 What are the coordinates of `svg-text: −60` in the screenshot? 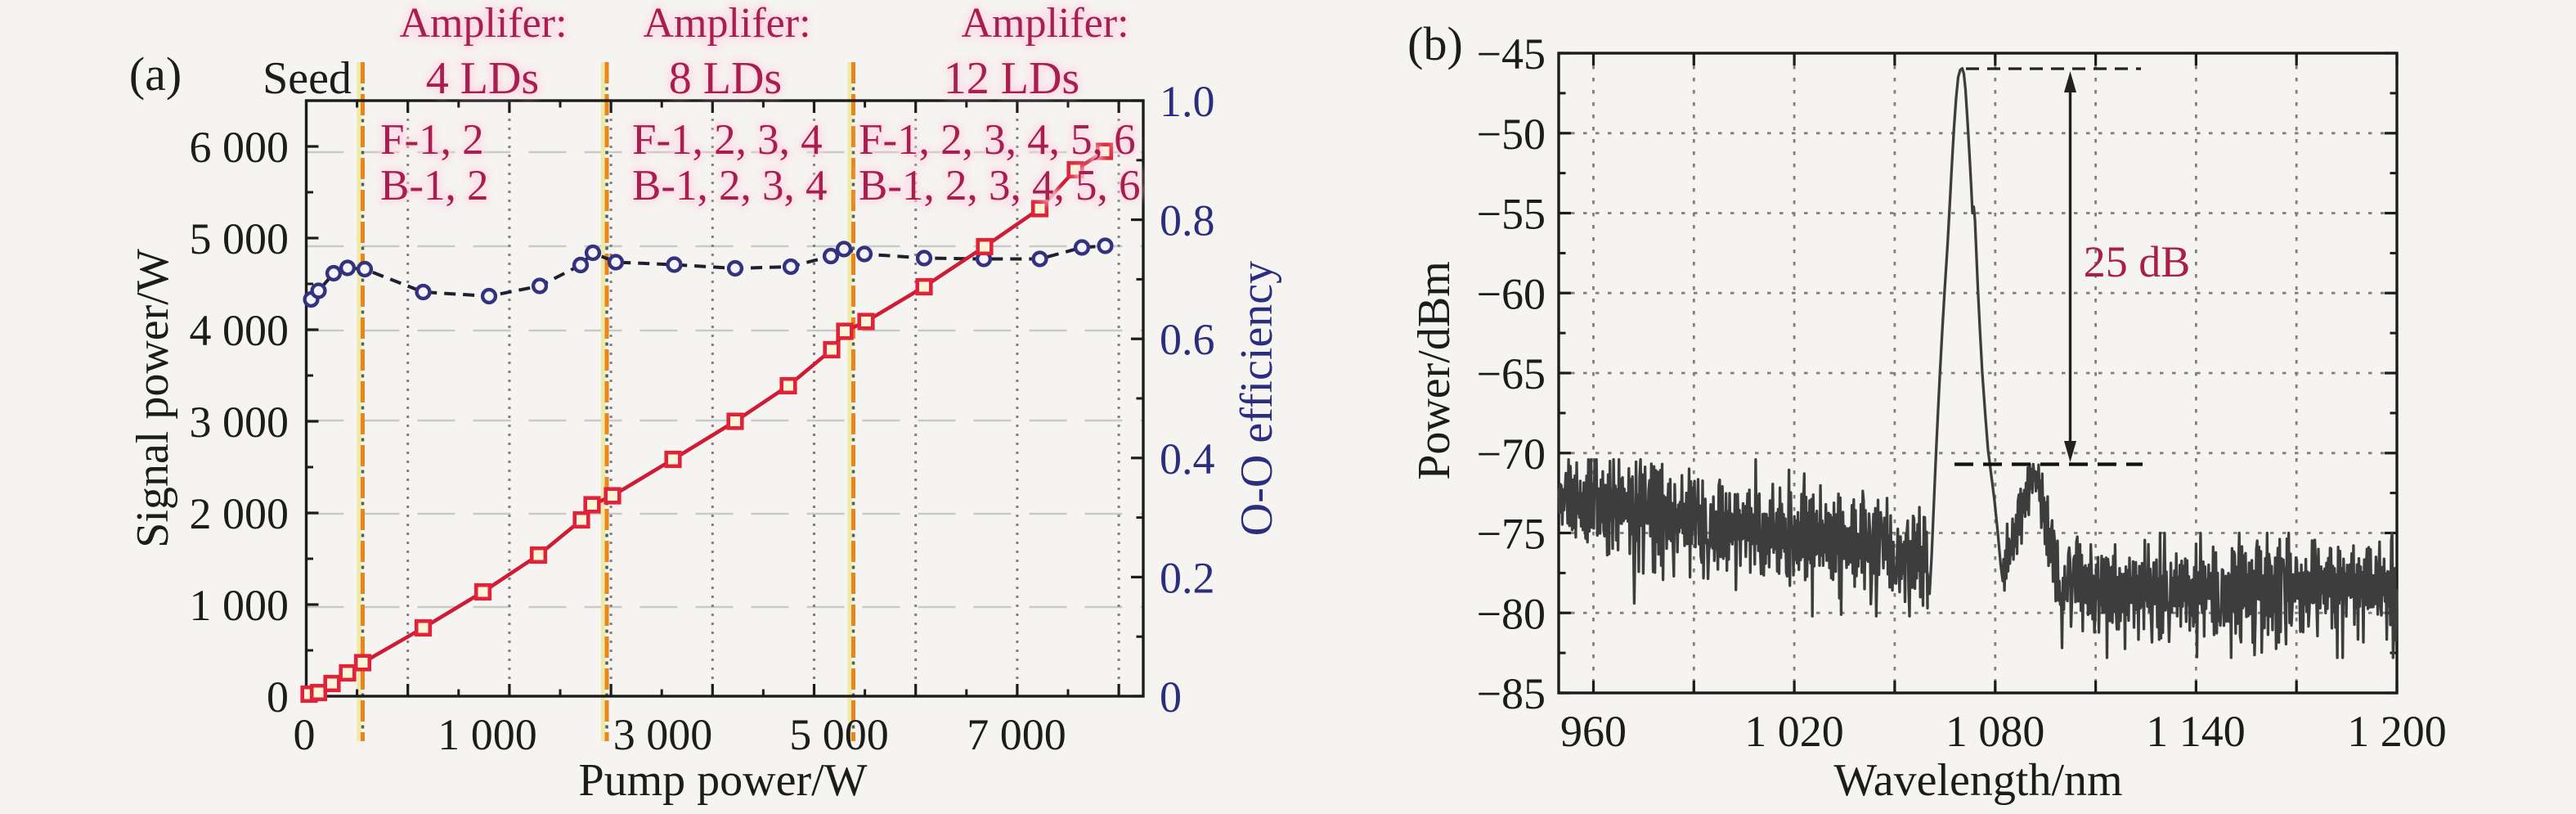 It's located at (1511, 293).